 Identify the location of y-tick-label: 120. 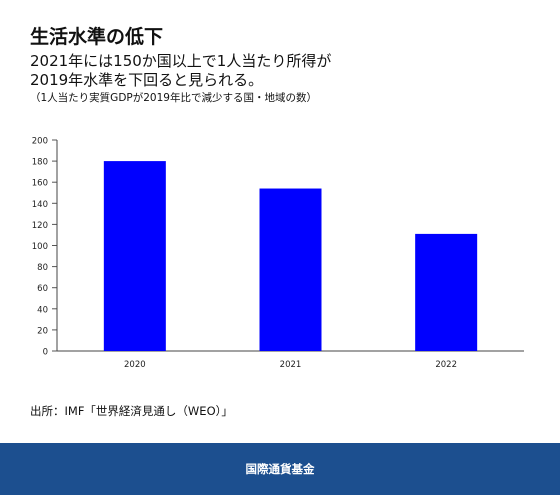
(40, 226).